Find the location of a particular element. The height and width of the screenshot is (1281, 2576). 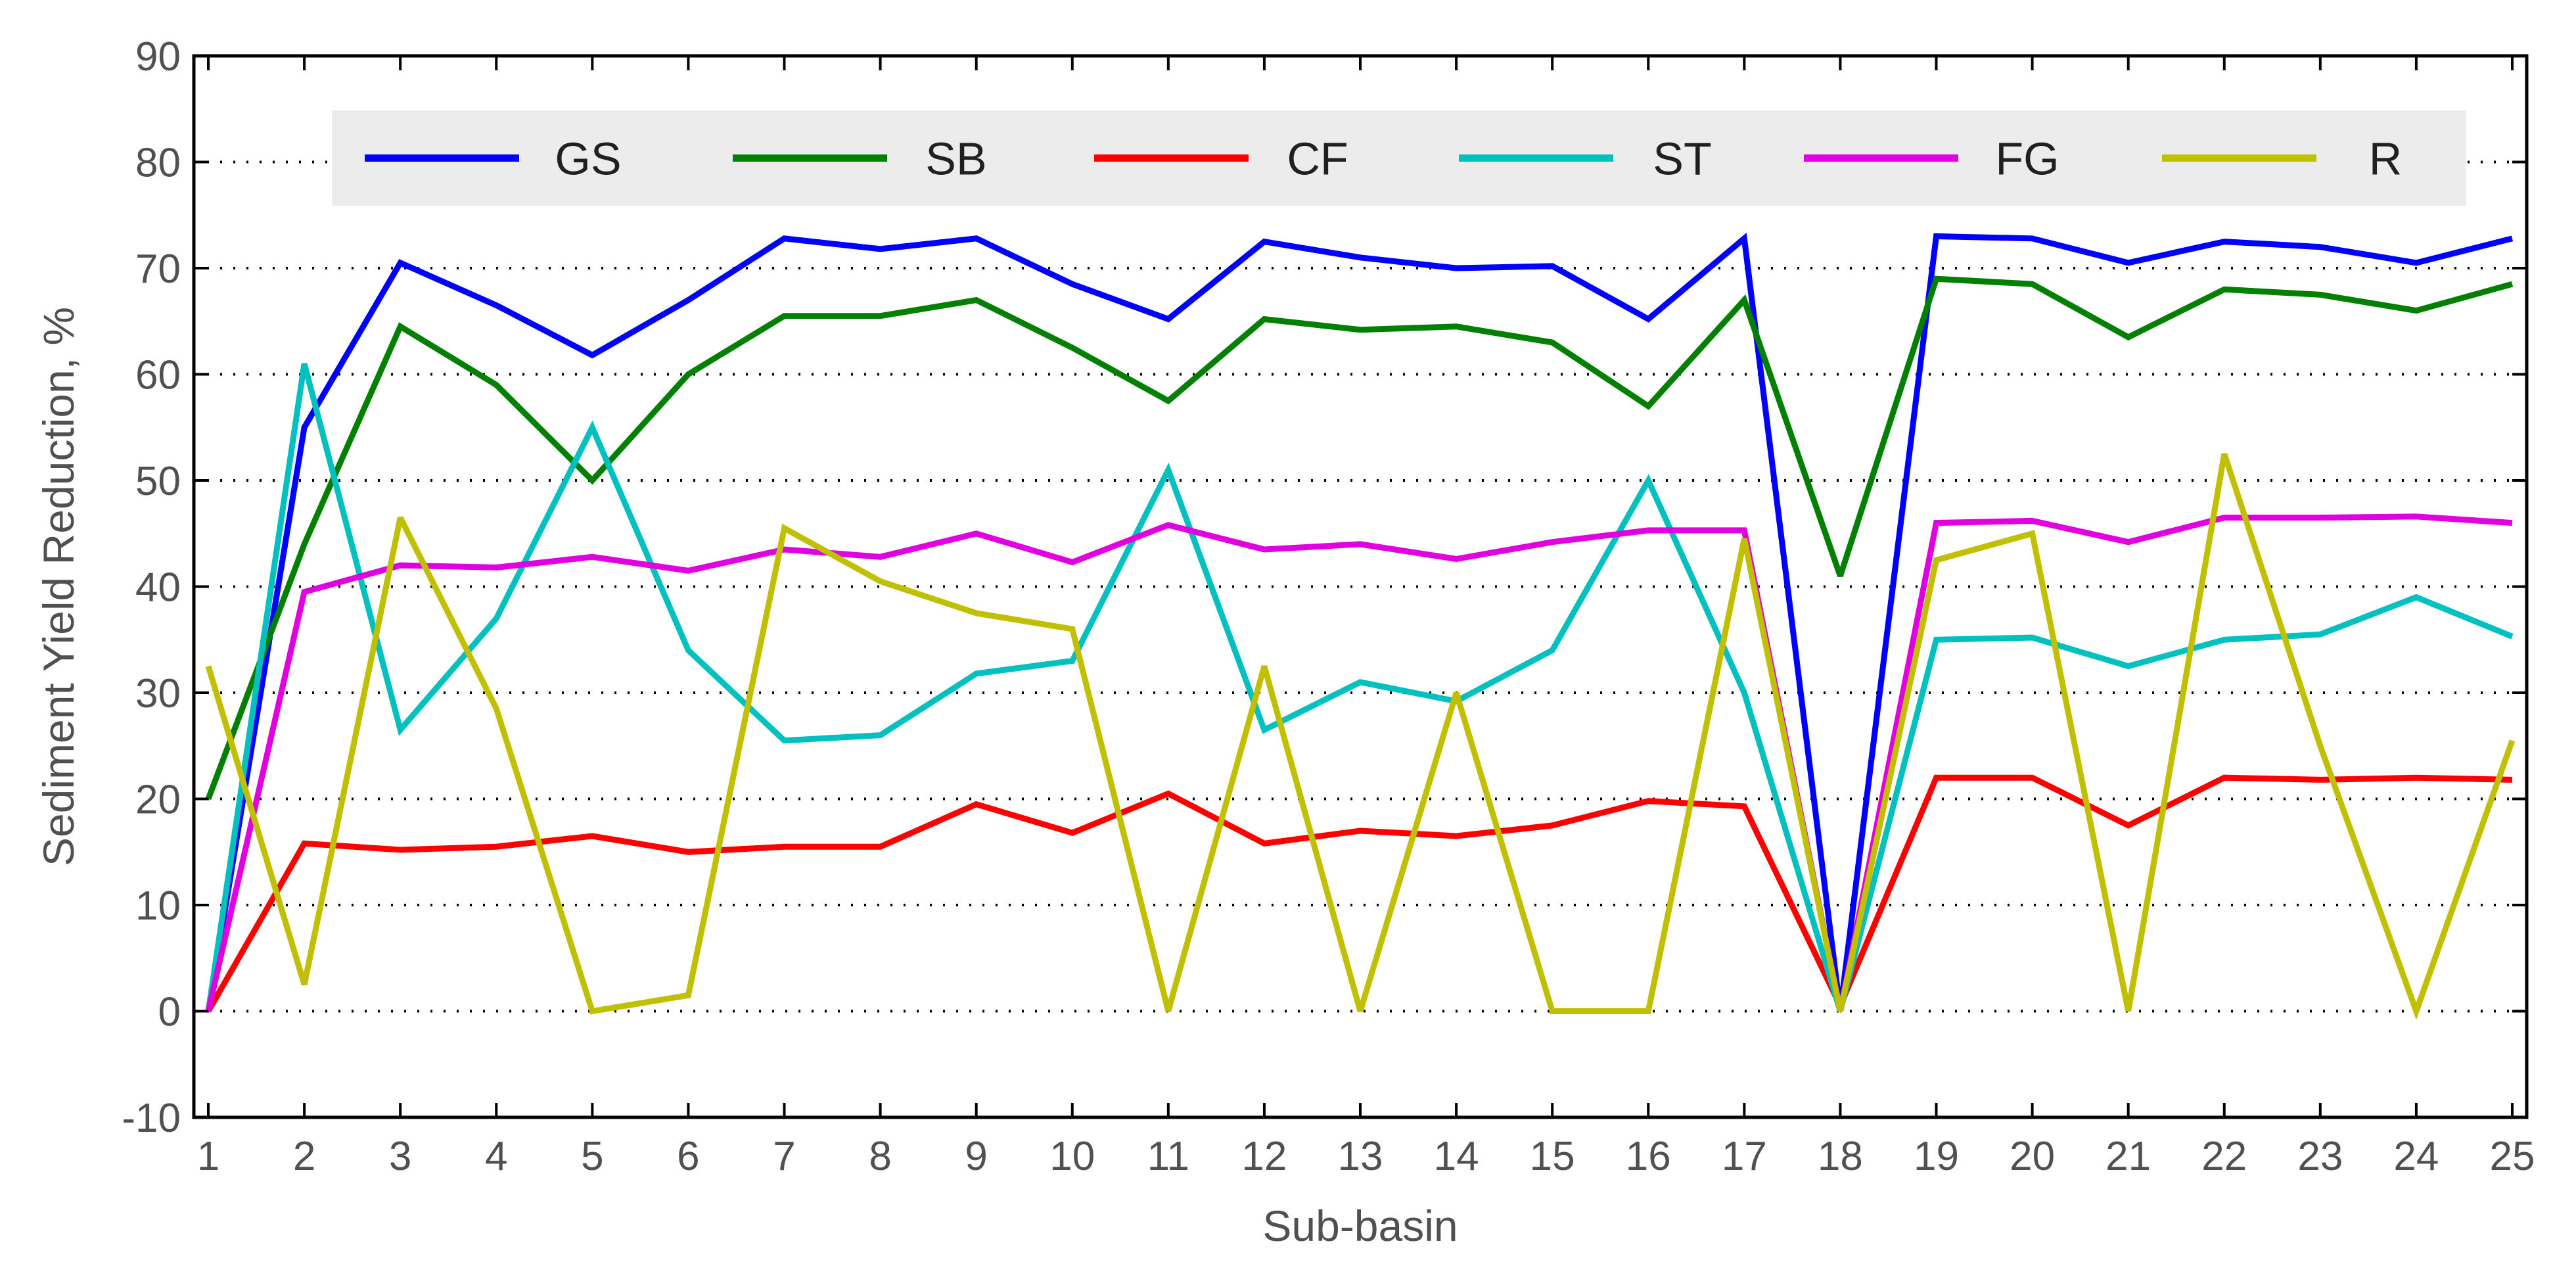

x-tick-label: 21 is located at coordinates (2128, 1156).